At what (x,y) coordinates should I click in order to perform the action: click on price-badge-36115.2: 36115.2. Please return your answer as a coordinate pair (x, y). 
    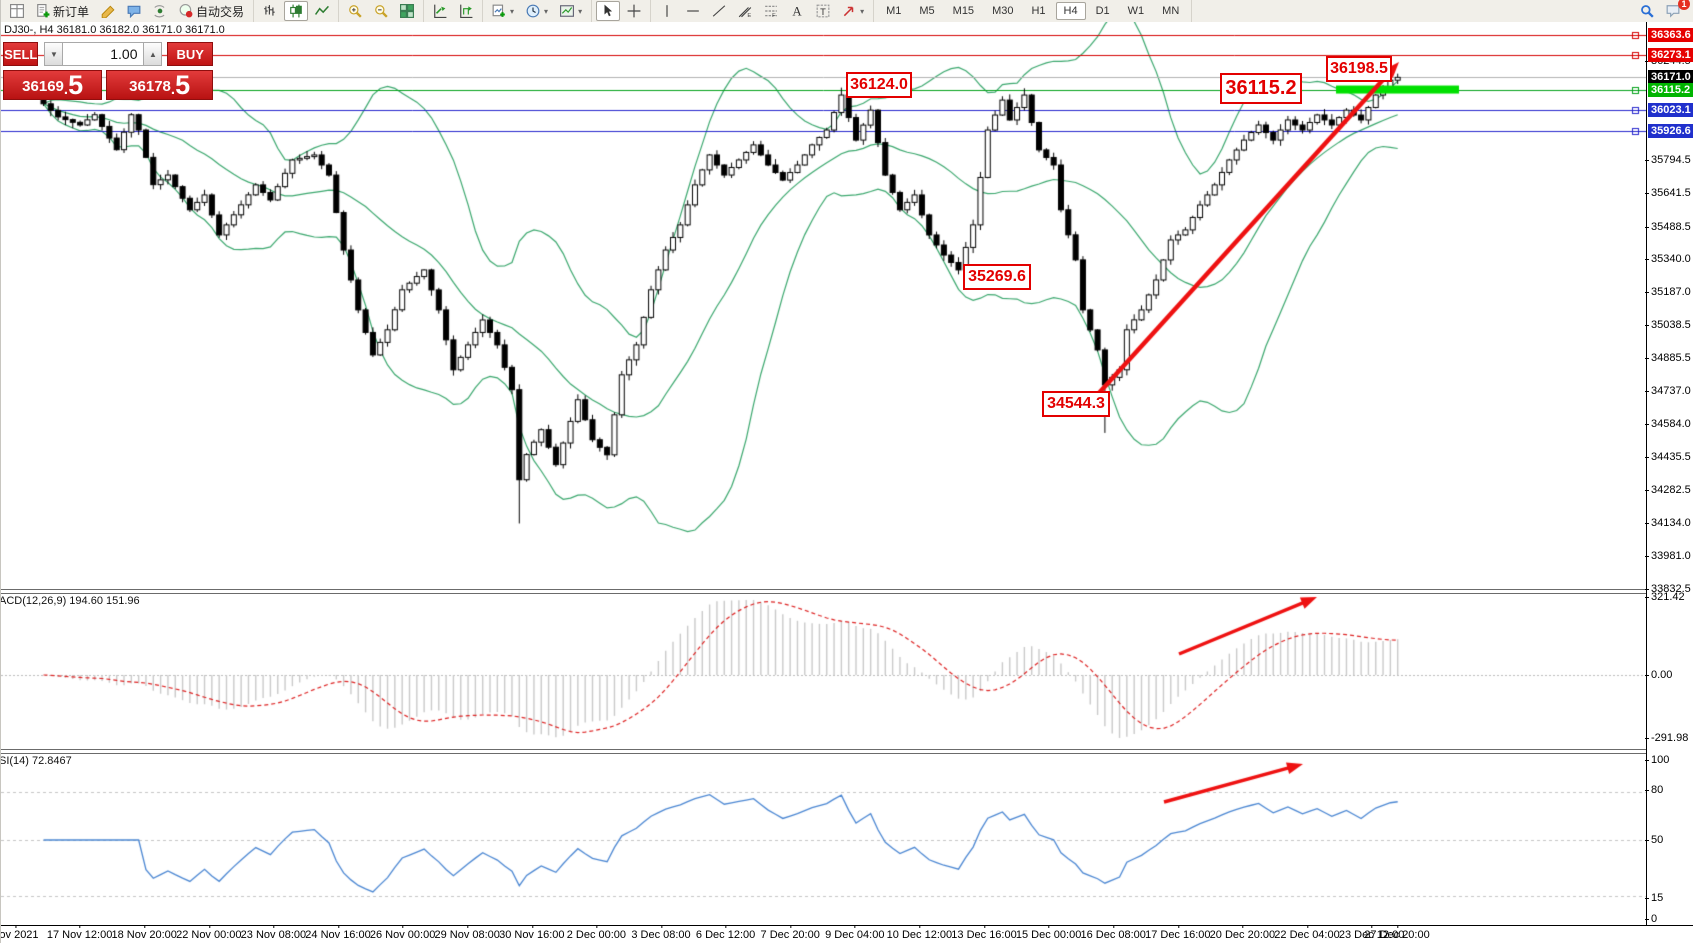
    Looking at the image, I should click on (1670, 89).